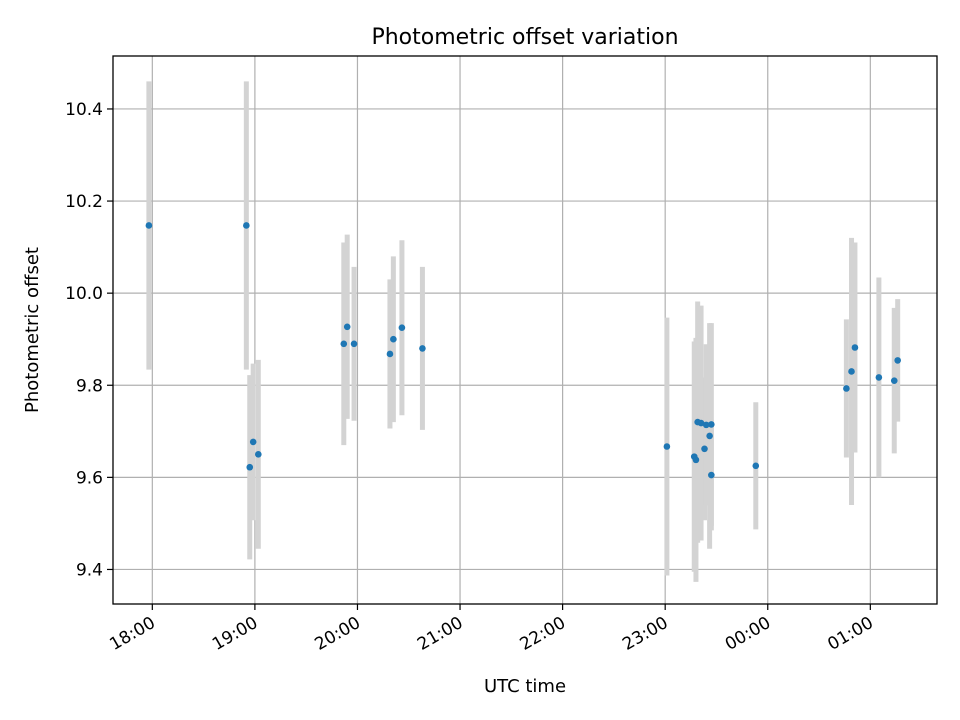 Image resolution: width=960 pixels, height=720 pixels. What do you see at coordinates (338, 634) in the screenshot?
I see `x-tick-label: 20:00` at bounding box center [338, 634].